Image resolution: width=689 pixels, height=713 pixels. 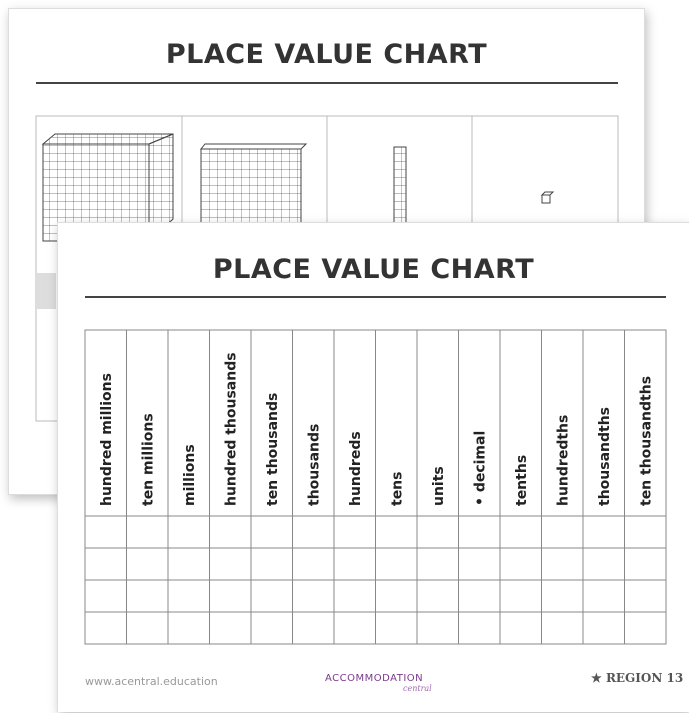 What do you see at coordinates (374, 678) in the screenshot?
I see `logo: ACCOMMODATION` at bounding box center [374, 678].